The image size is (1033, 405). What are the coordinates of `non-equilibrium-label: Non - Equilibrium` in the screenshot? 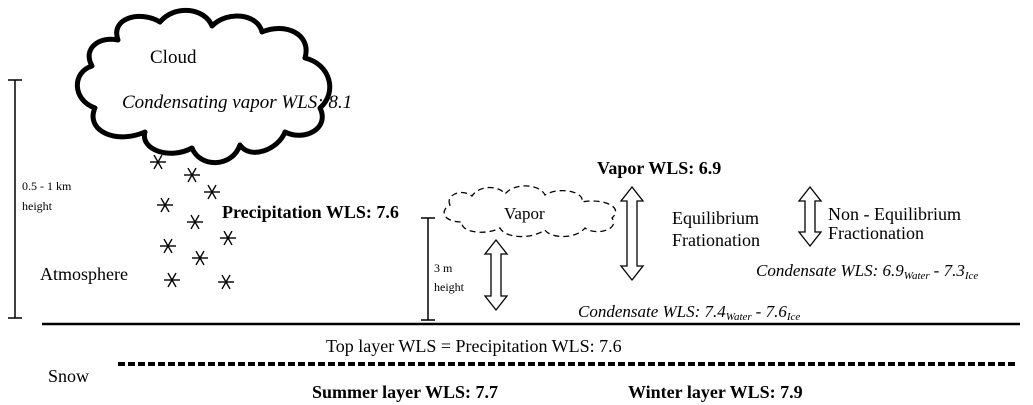 It's located at (894, 214).